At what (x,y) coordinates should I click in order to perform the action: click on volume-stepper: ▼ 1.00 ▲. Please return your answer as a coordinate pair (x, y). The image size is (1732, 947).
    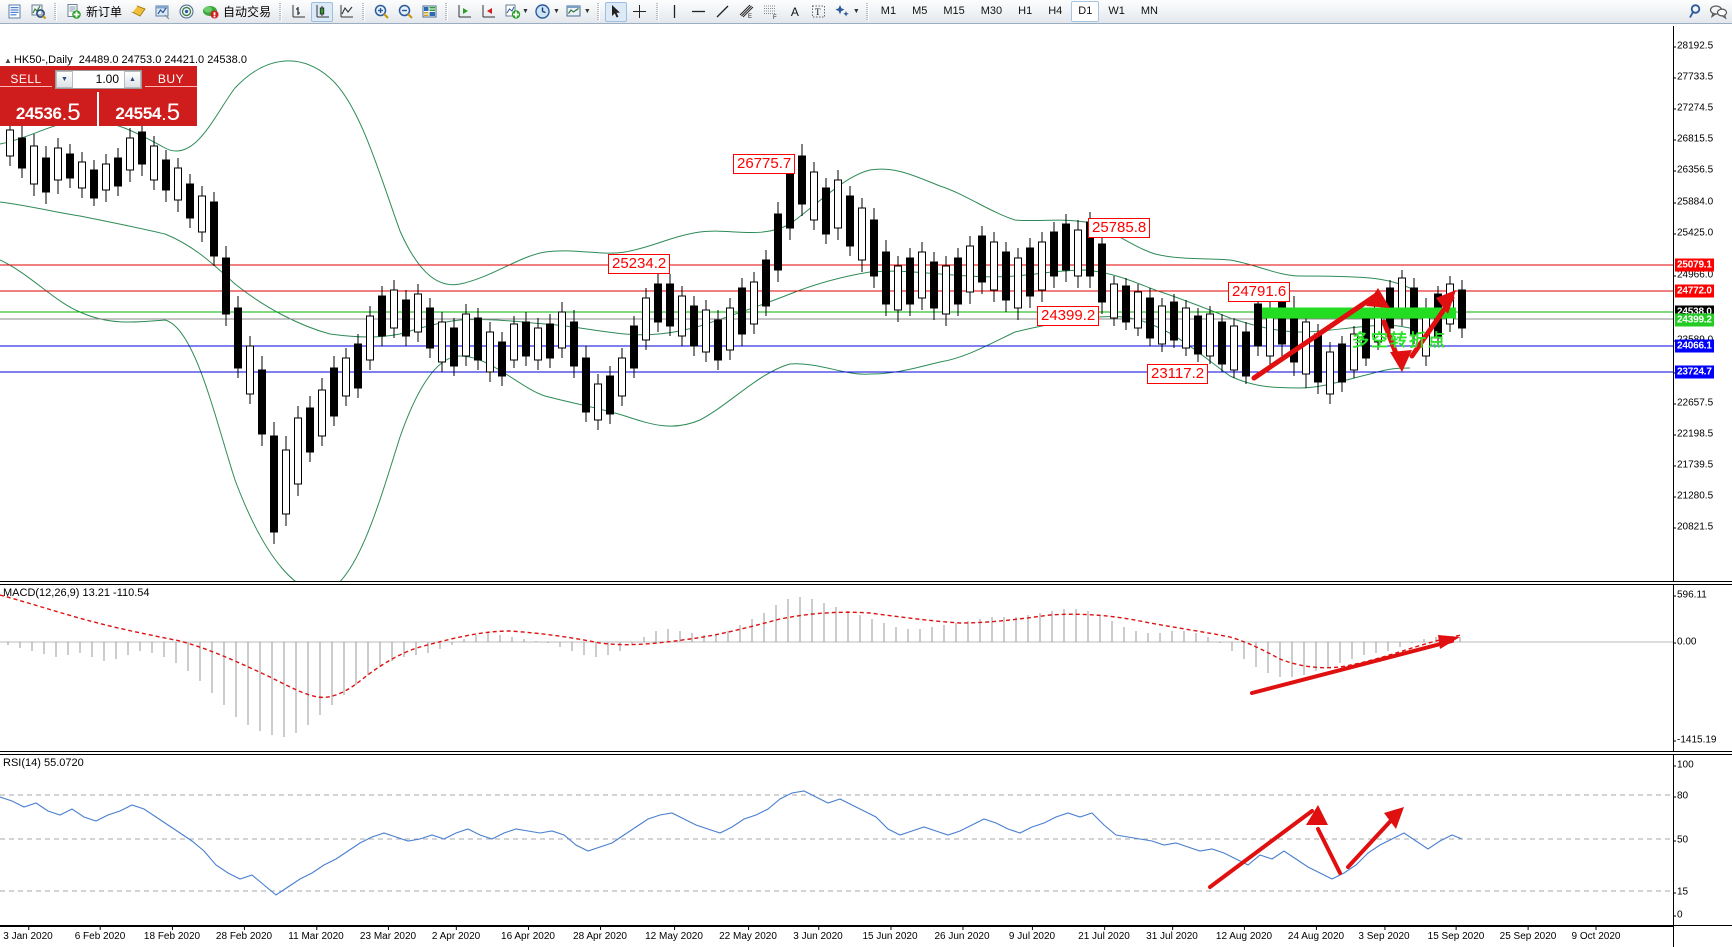
    Looking at the image, I should click on (98, 79).